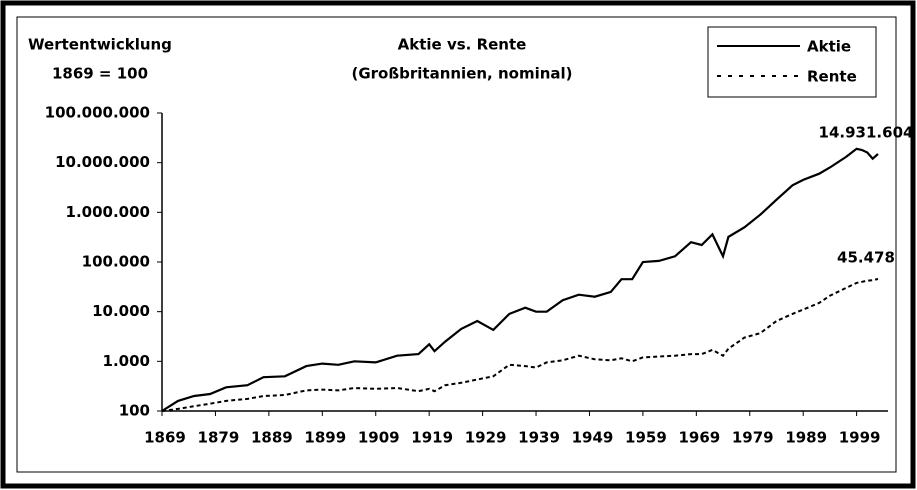  What do you see at coordinates (753, 438) in the screenshot?
I see `x-tick-label: 1979` at bounding box center [753, 438].